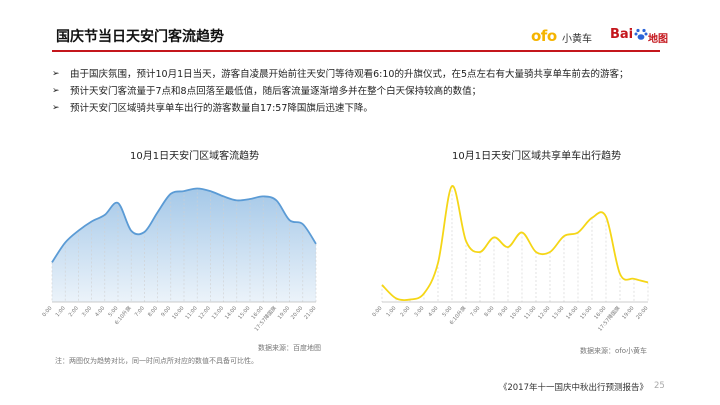 This screenshot has height=405, width=720. What do you see at coordinates (572, 312) in the screenshot?
I see `x-tick-label: 14:00` at bounding box center [572, 312].